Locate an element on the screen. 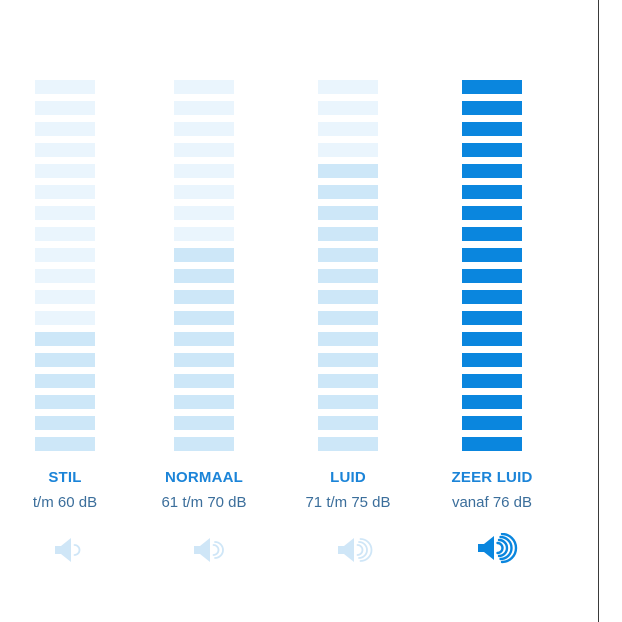 This screenshot has height=622, width=622. level-name: ZEER LUID is located at coordinates (492, 477).